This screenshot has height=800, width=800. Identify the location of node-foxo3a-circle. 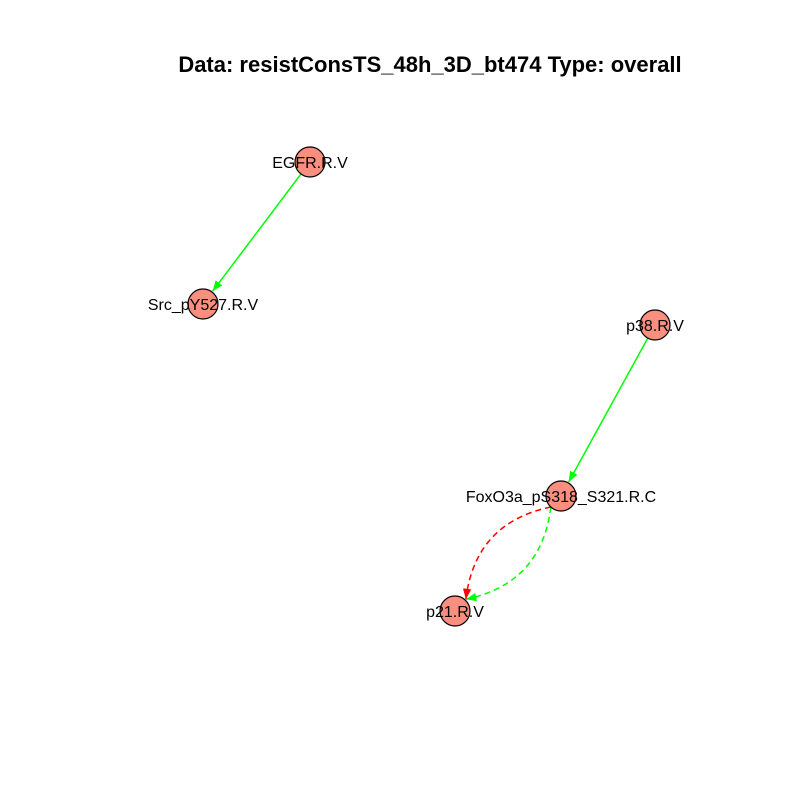
(561, 496).